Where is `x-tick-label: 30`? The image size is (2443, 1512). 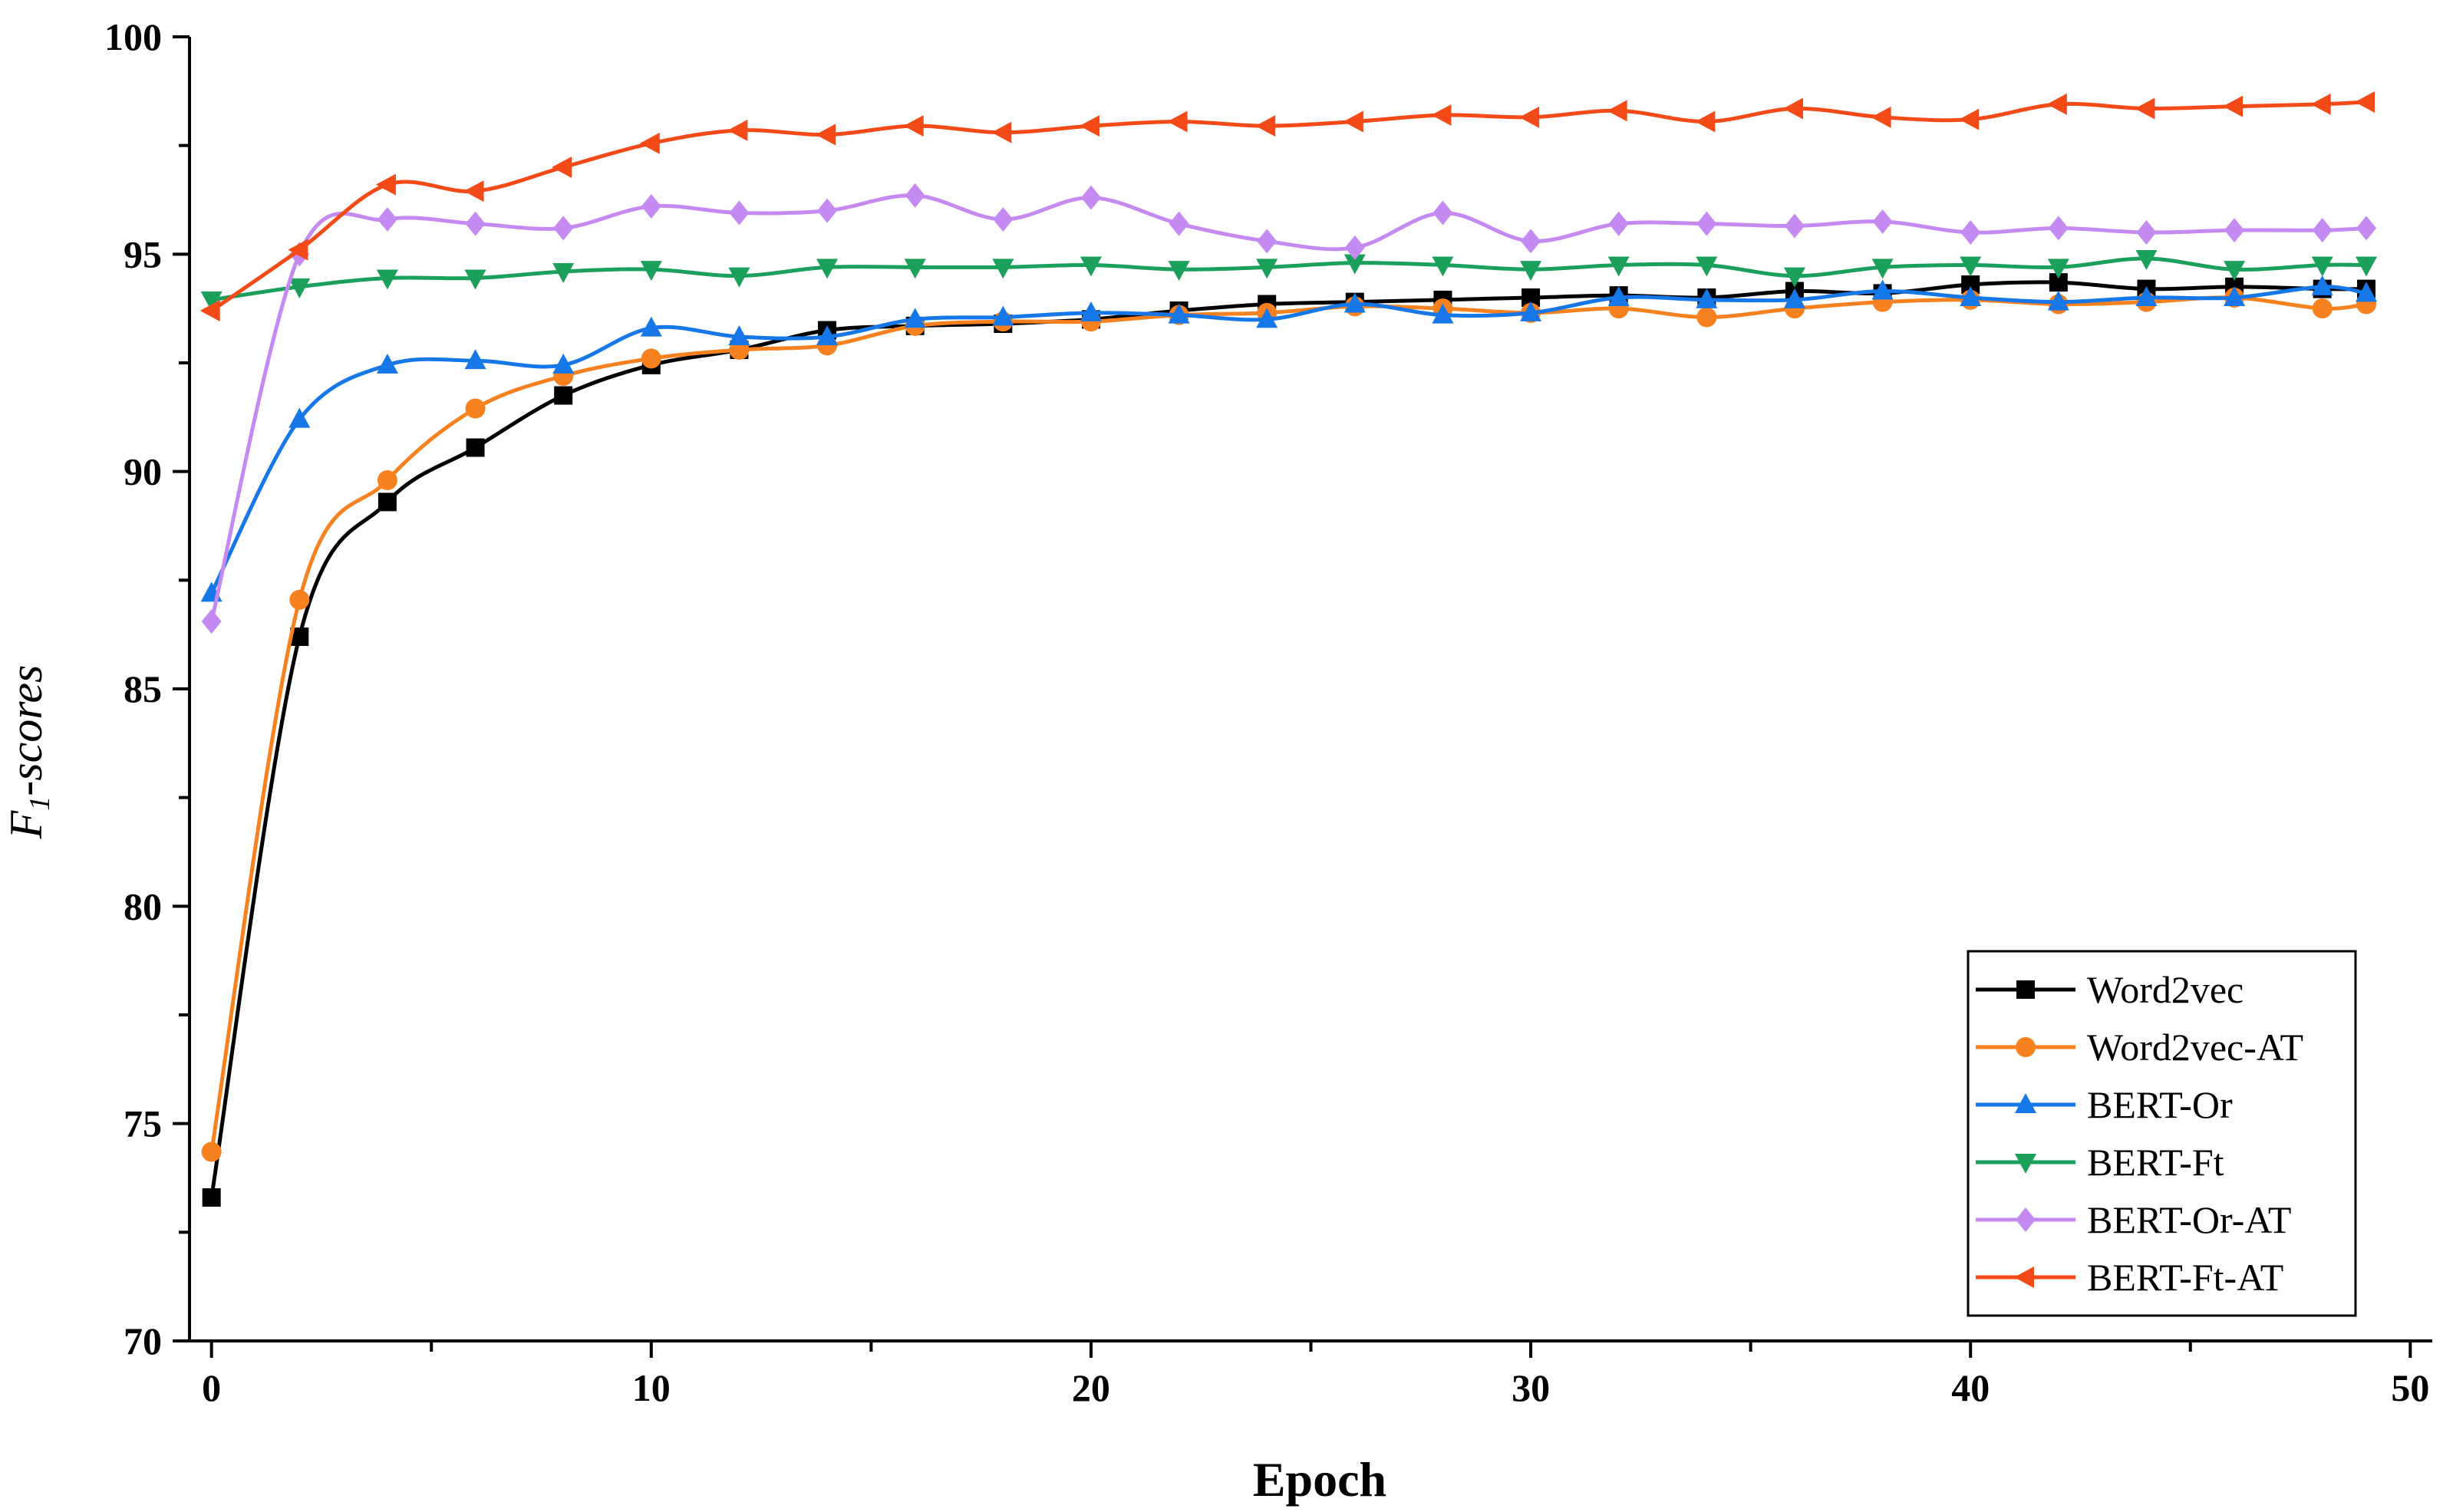 x-tick-label: 30 is located at coordinates (1531, 1387).